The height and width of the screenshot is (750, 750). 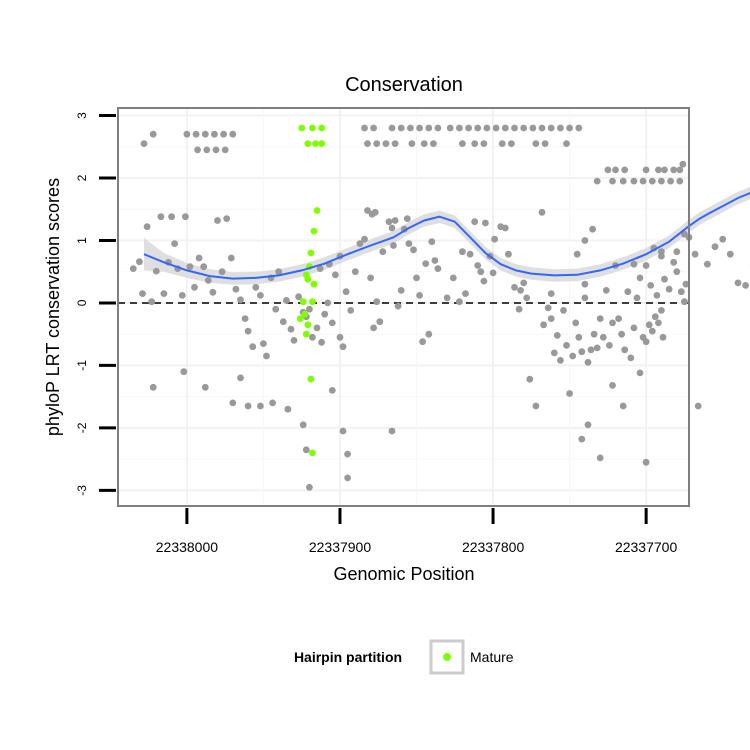 I want to click on x-tick-label: 22337800, so click(x=493, y=547).